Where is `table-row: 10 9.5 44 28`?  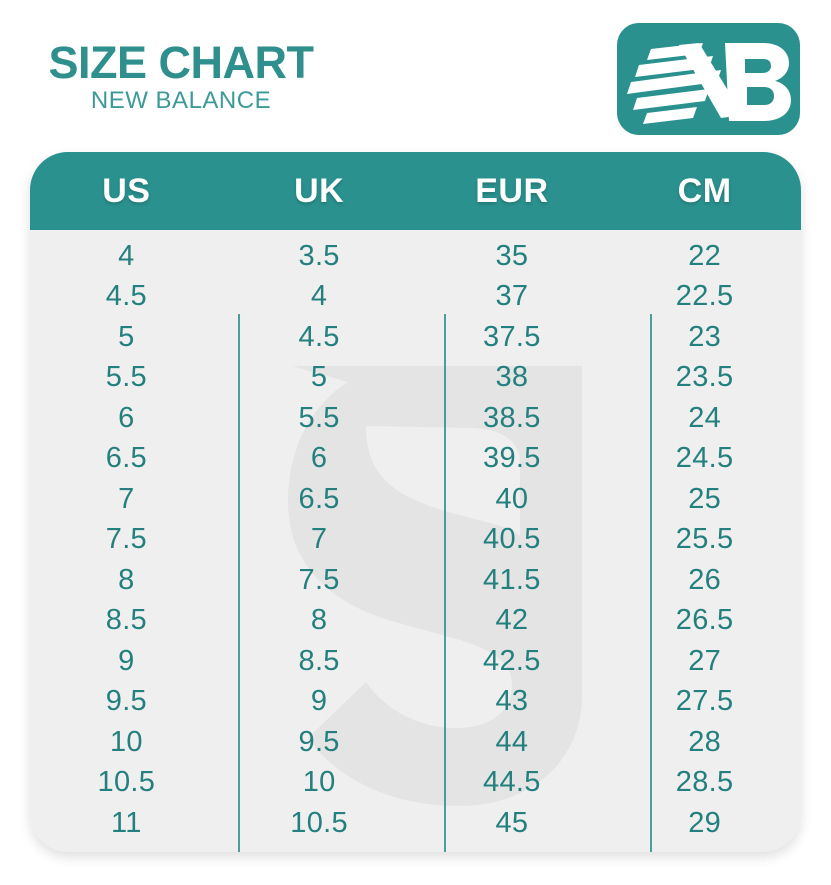
table-row: 10 9.5 44 28 is located at coordinates (415, 742).